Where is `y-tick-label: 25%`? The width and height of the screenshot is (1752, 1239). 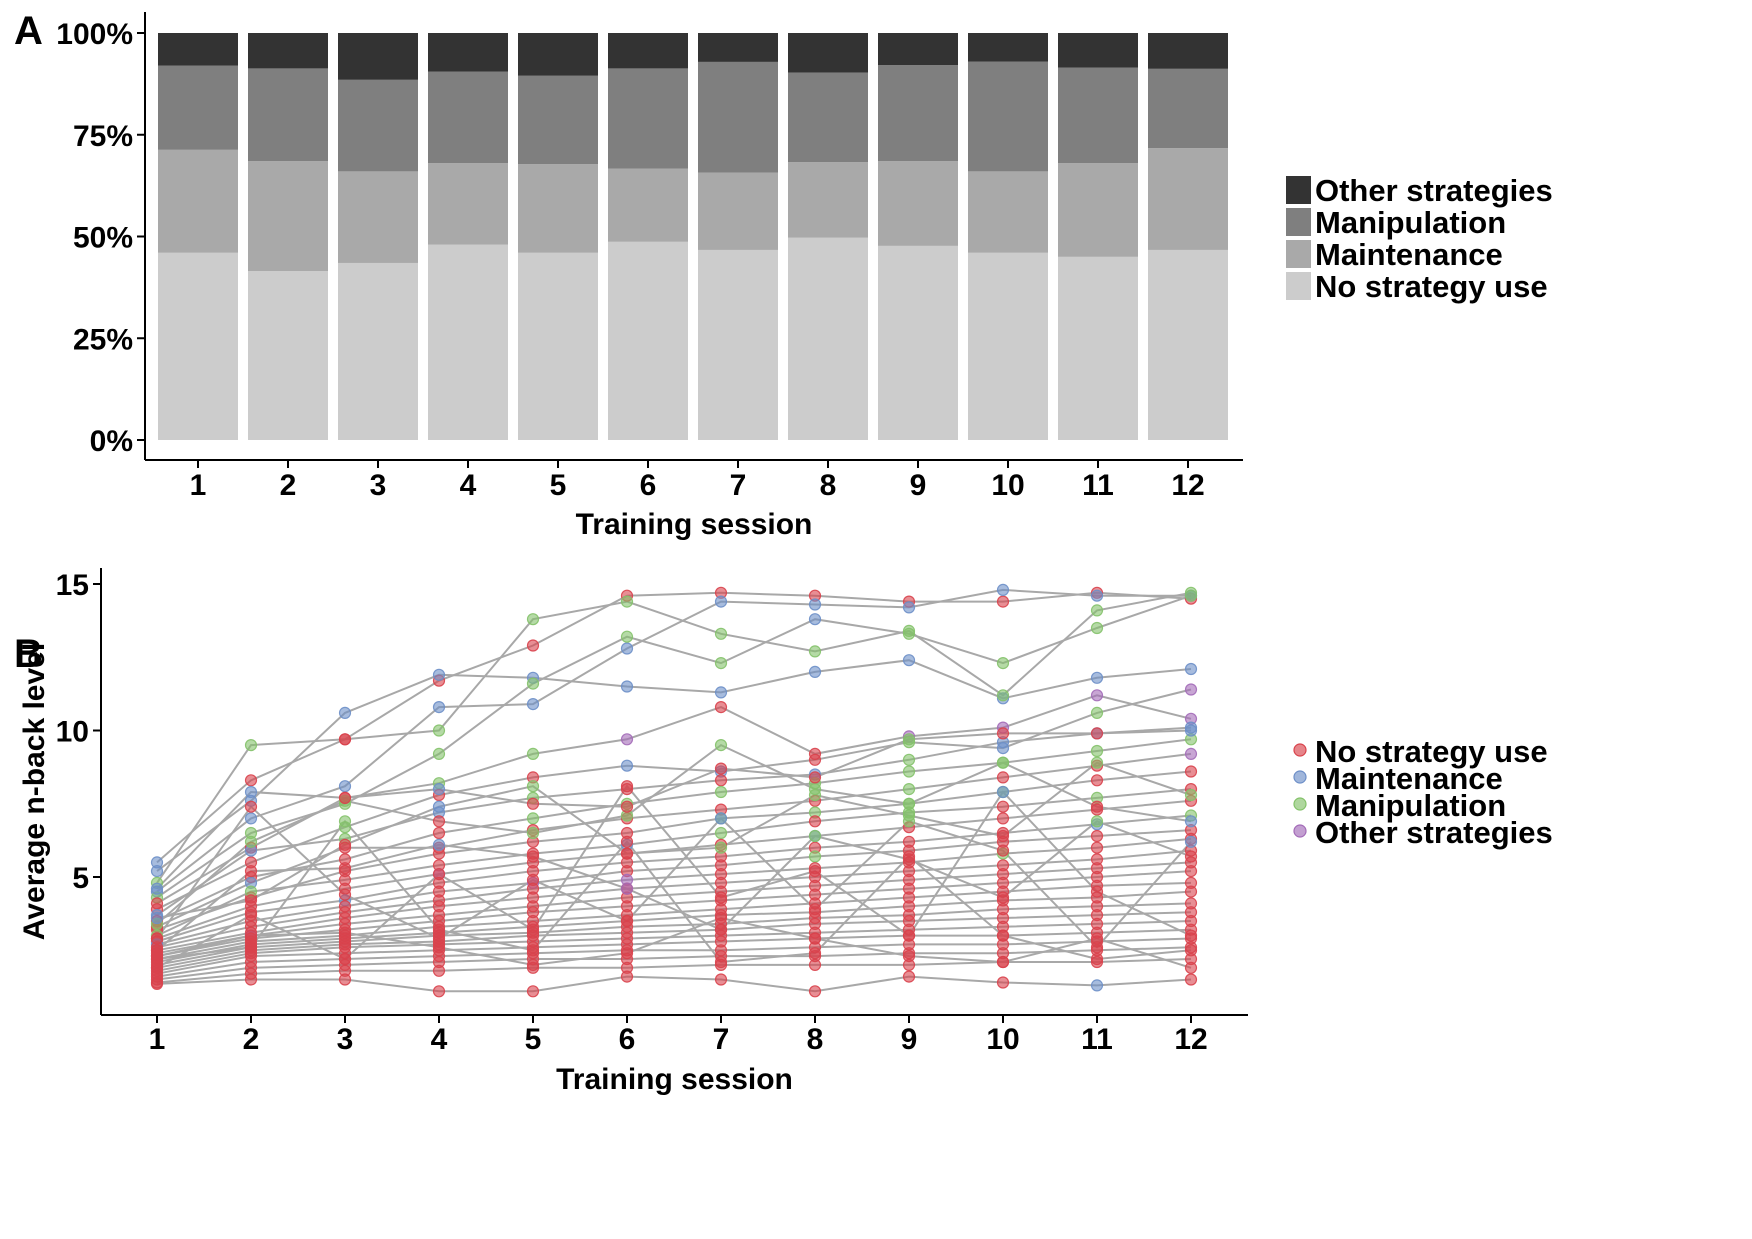
y-tick-label: 25% is located at coordinates (103, 339).